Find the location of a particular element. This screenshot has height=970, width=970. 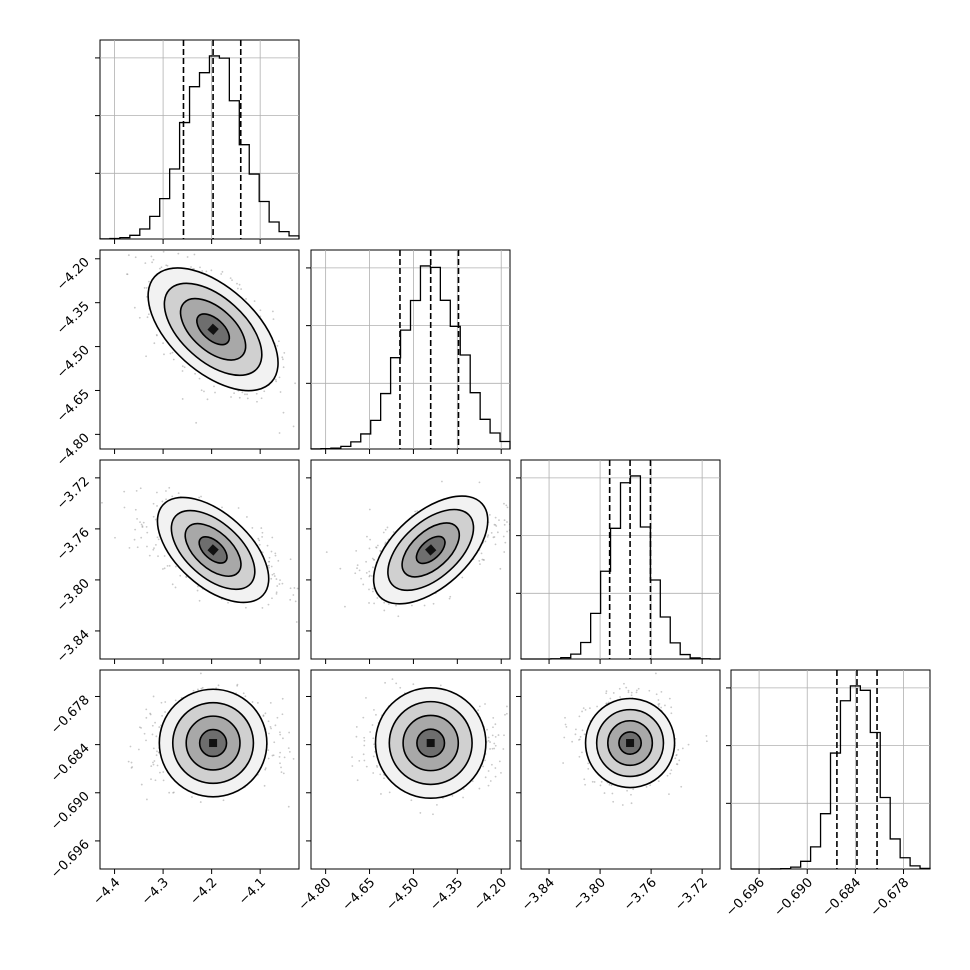

panel-frame is located at coordinates (410, 559).